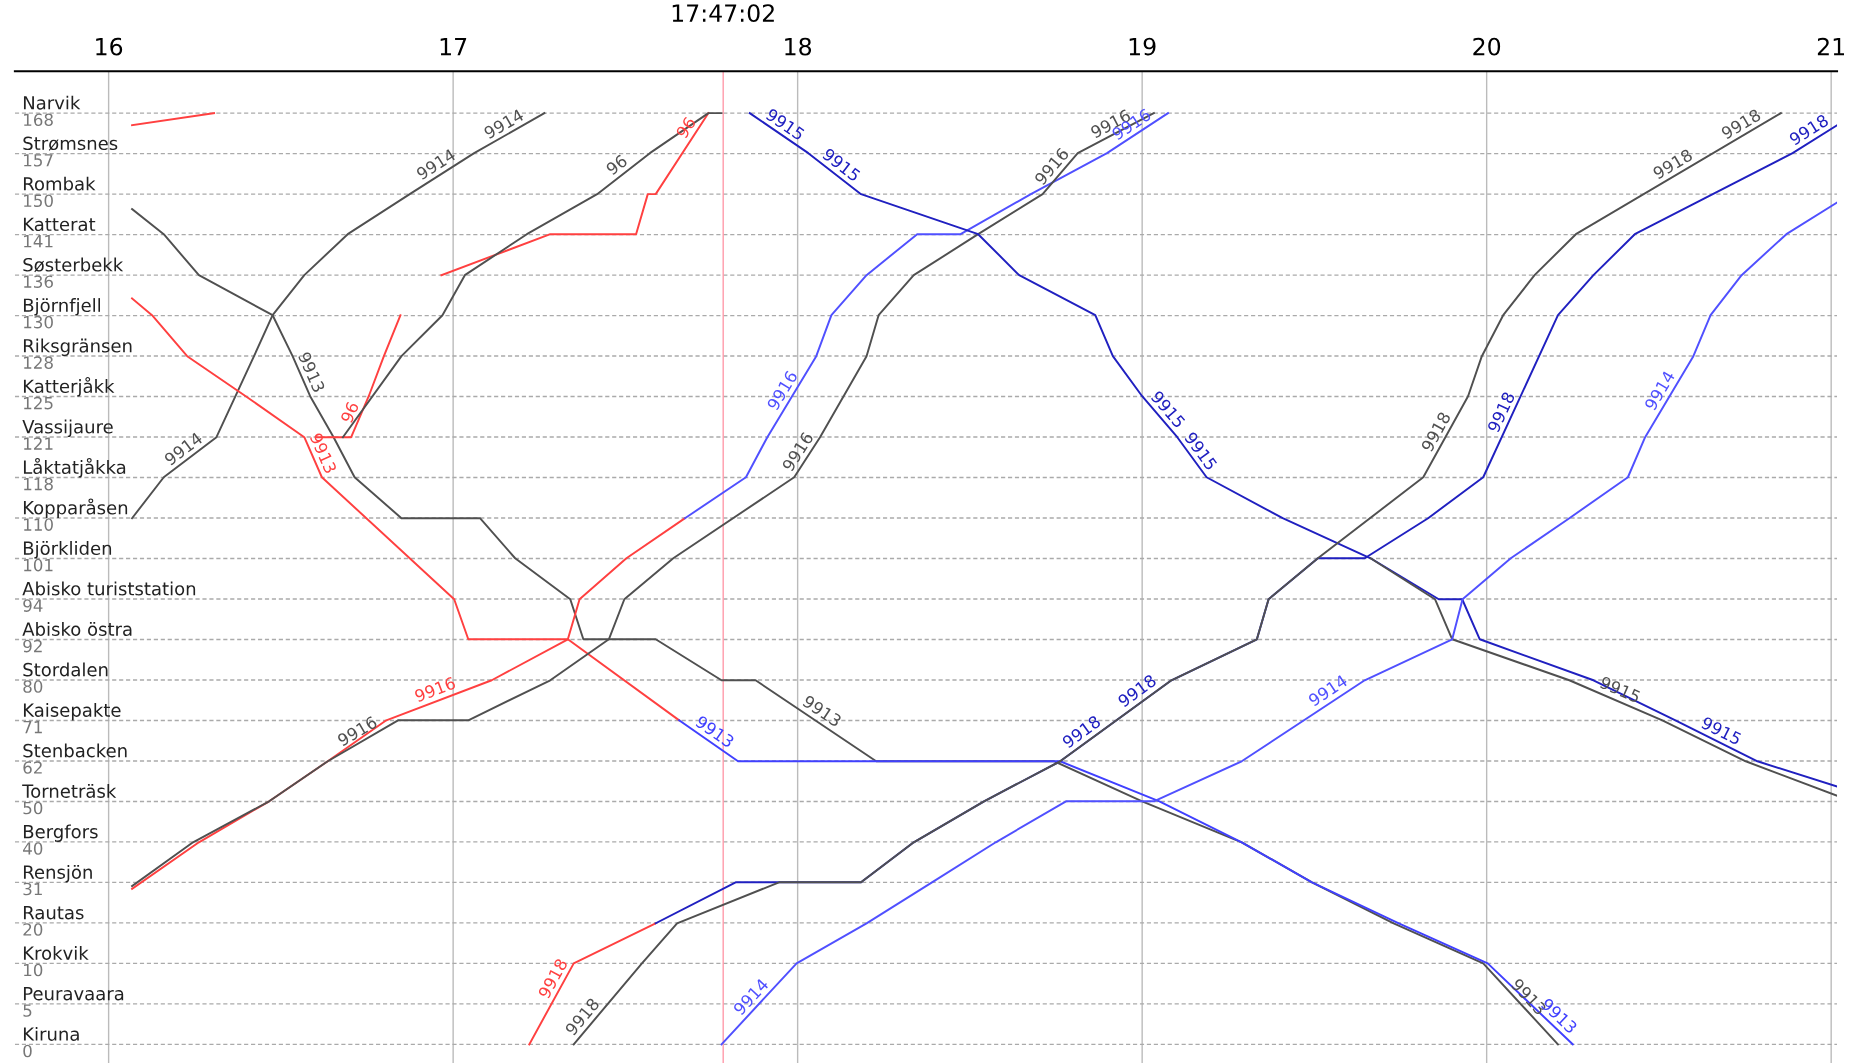 This screenshot has height=1063, width=1865. I want to click on x-tick-label: 17, so click(453, 46).